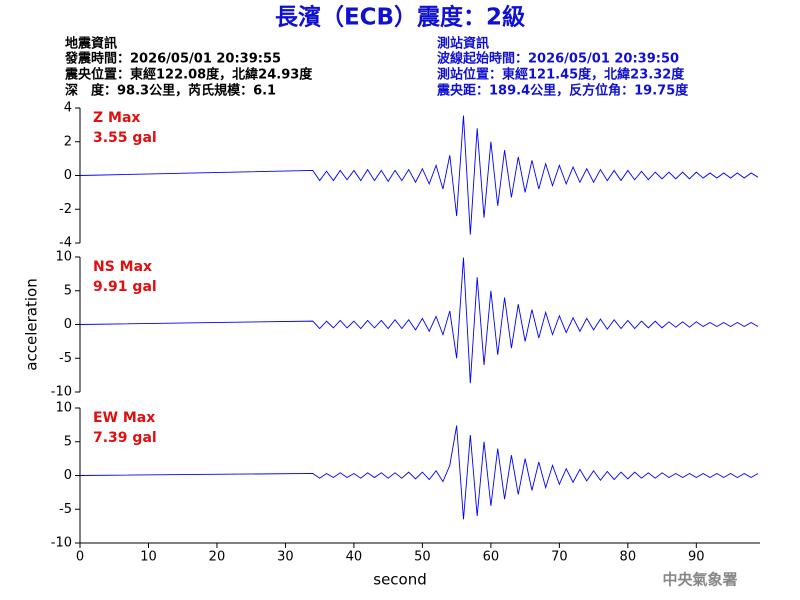 The width and height of the screenshot is (800, 600). Describe the element at coordinates (419, 472) in the screenshot. I see `waveform` at that location.